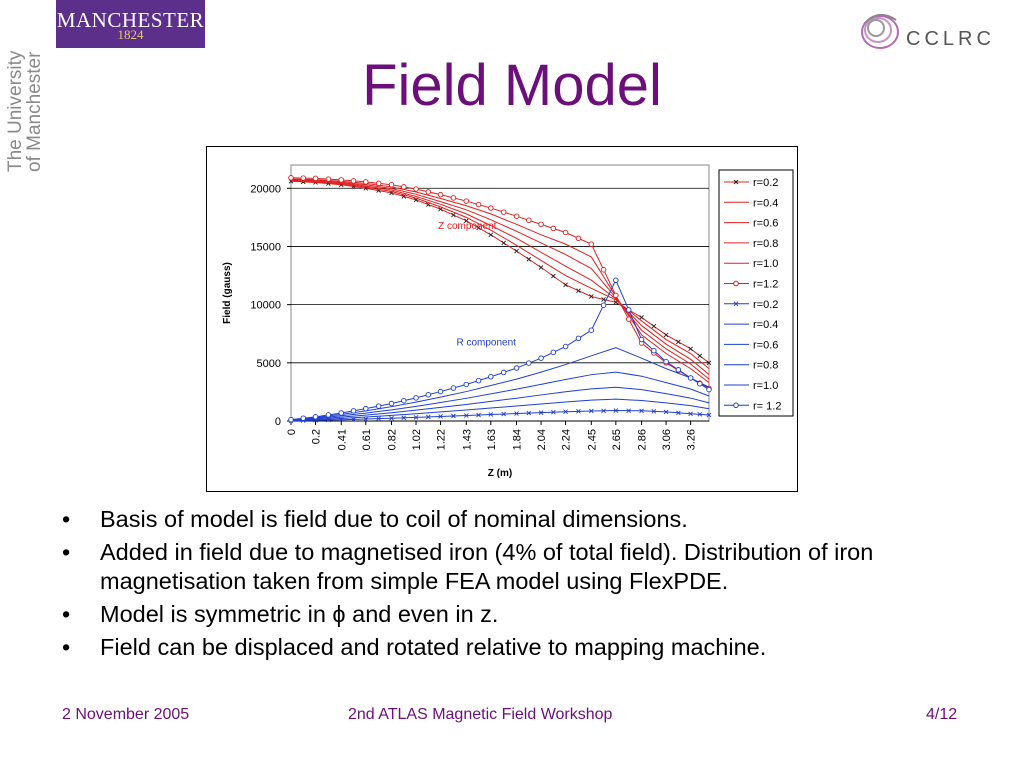  Describe the element at coordinates (617, 439) in the screenshot. I see `x-tick-label: 2.65` at that location.